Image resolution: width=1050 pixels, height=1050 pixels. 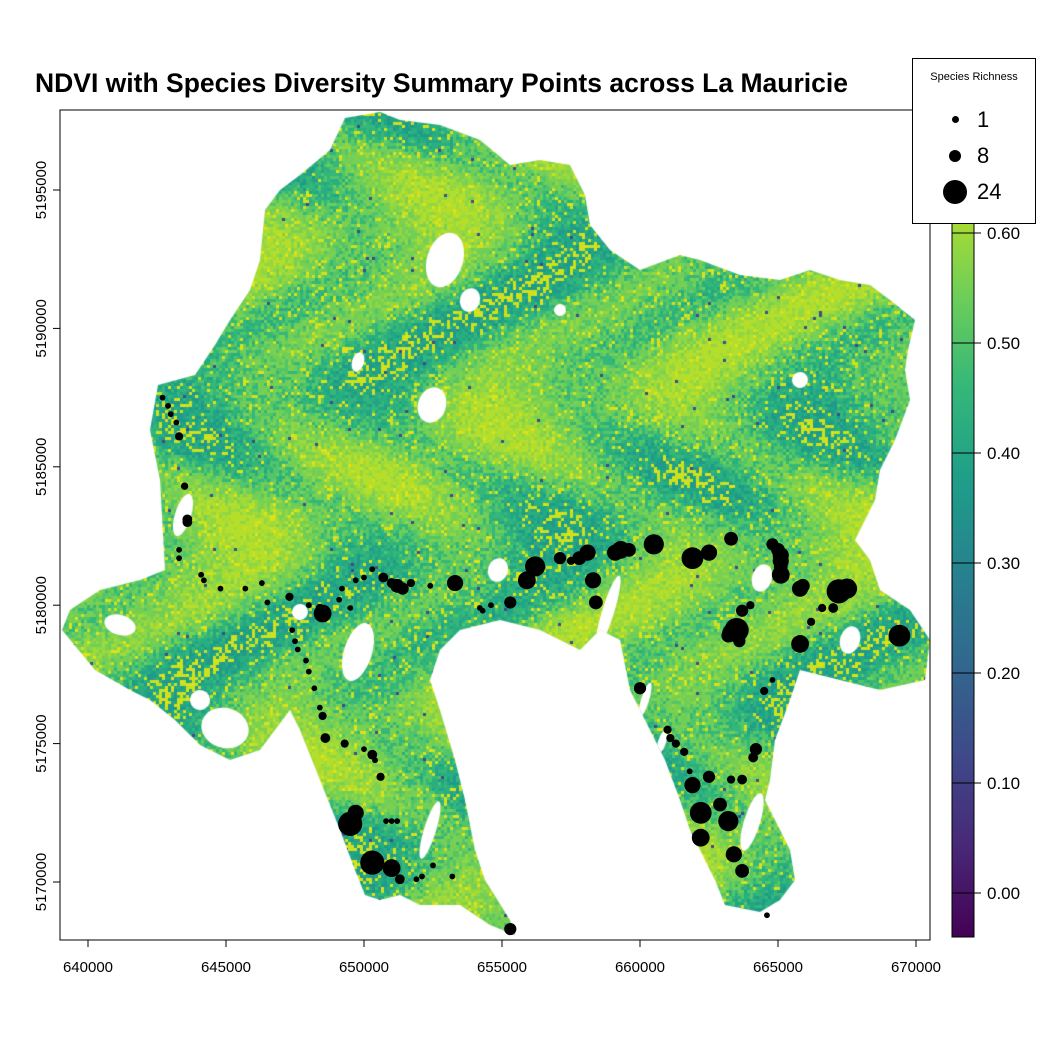 I want to click on colorbar-tick-label: 0.30, so click(x=1003, y=563).